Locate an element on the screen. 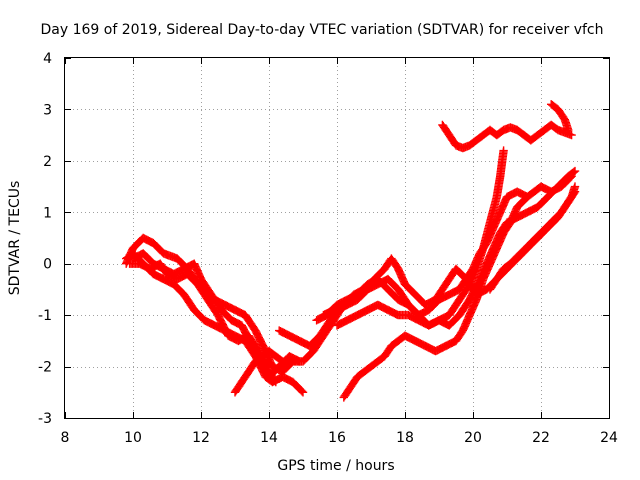 This screenshot has width=640, height=480. y-tick-label: -2 is located at coordinates (45, 368).